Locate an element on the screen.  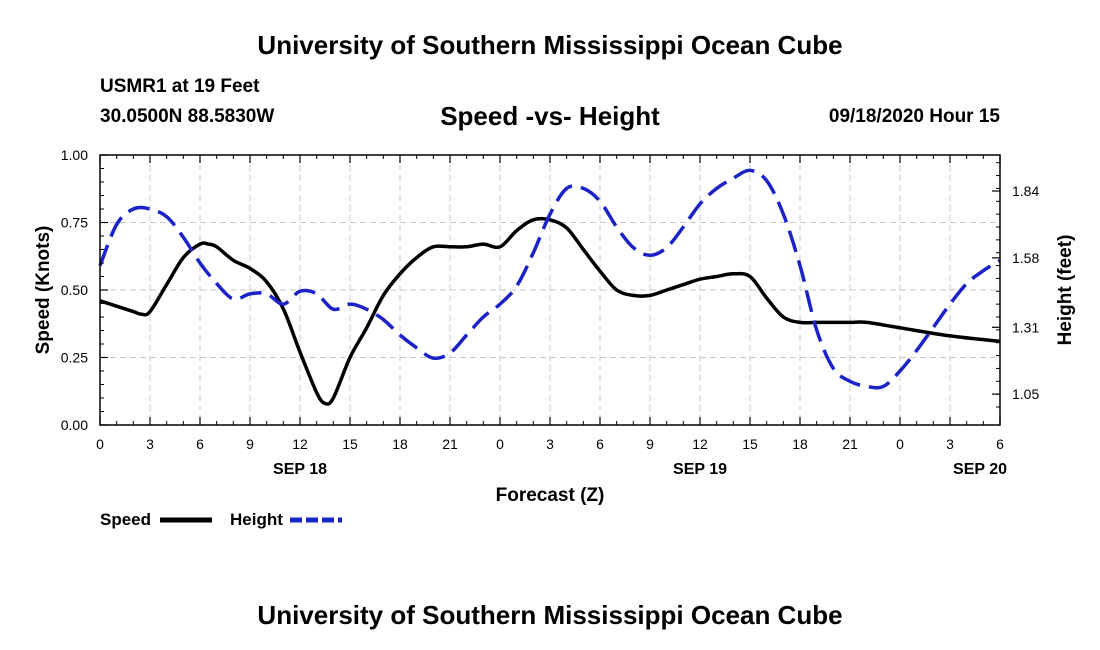
date-label: SEP 20 is located at coordinates (980, 469).